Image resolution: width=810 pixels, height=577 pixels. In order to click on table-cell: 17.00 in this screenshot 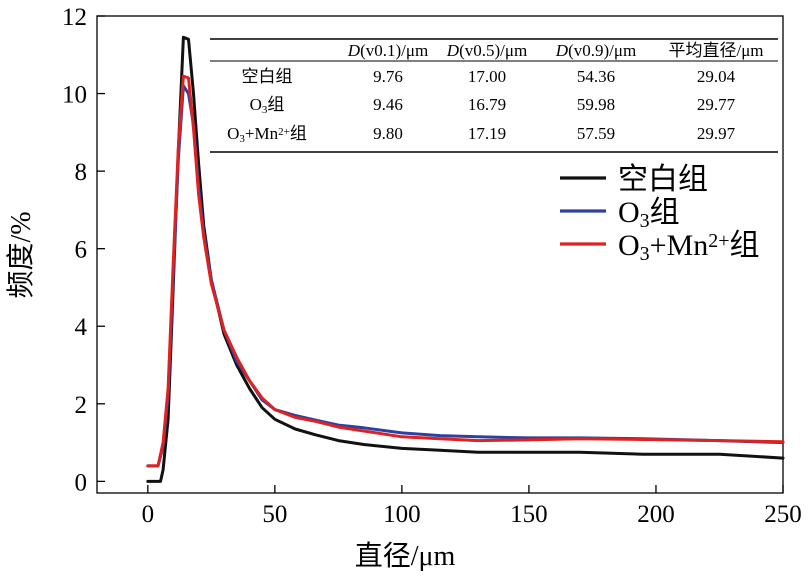, I will do `click(487, 76)`.